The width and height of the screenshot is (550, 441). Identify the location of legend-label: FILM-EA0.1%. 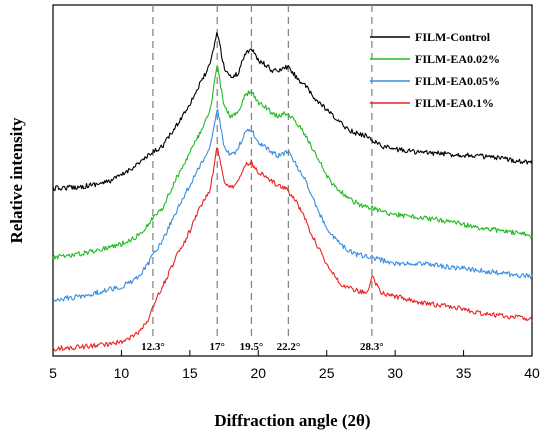
(454, 103).